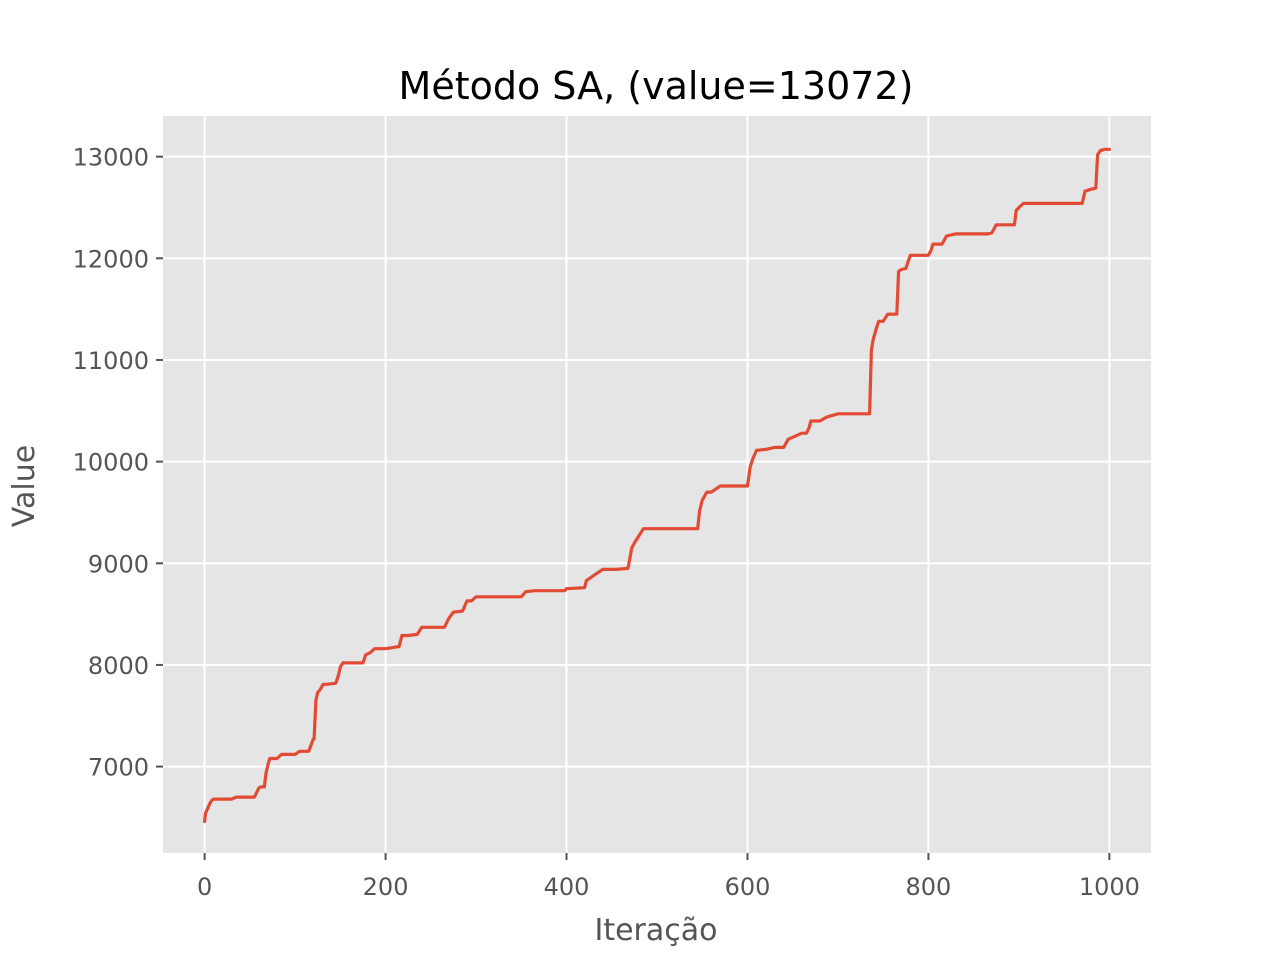  I want to click on y-axis-label: Value, so click(24, 486).